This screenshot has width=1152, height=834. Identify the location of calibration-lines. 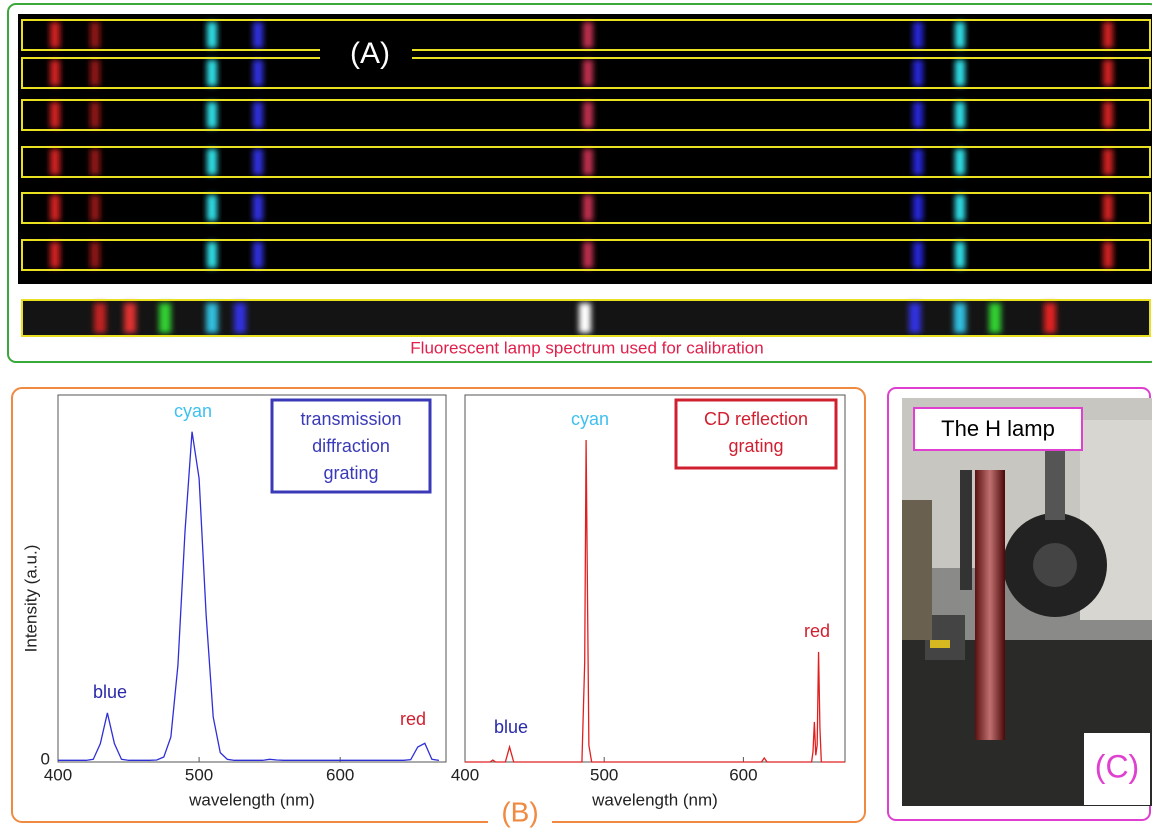
(575, 318).